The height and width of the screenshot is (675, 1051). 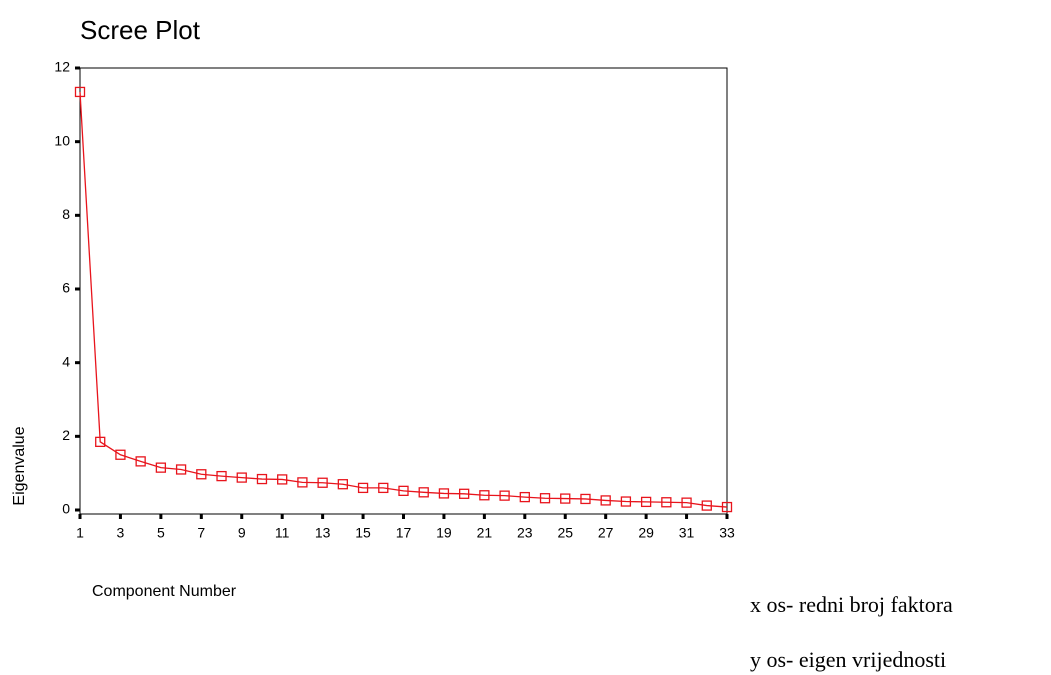 What do you see at coordinates (121, 533) in the screenshot?
I see `x-tick-label: 3` at bounding box center [121, 533].